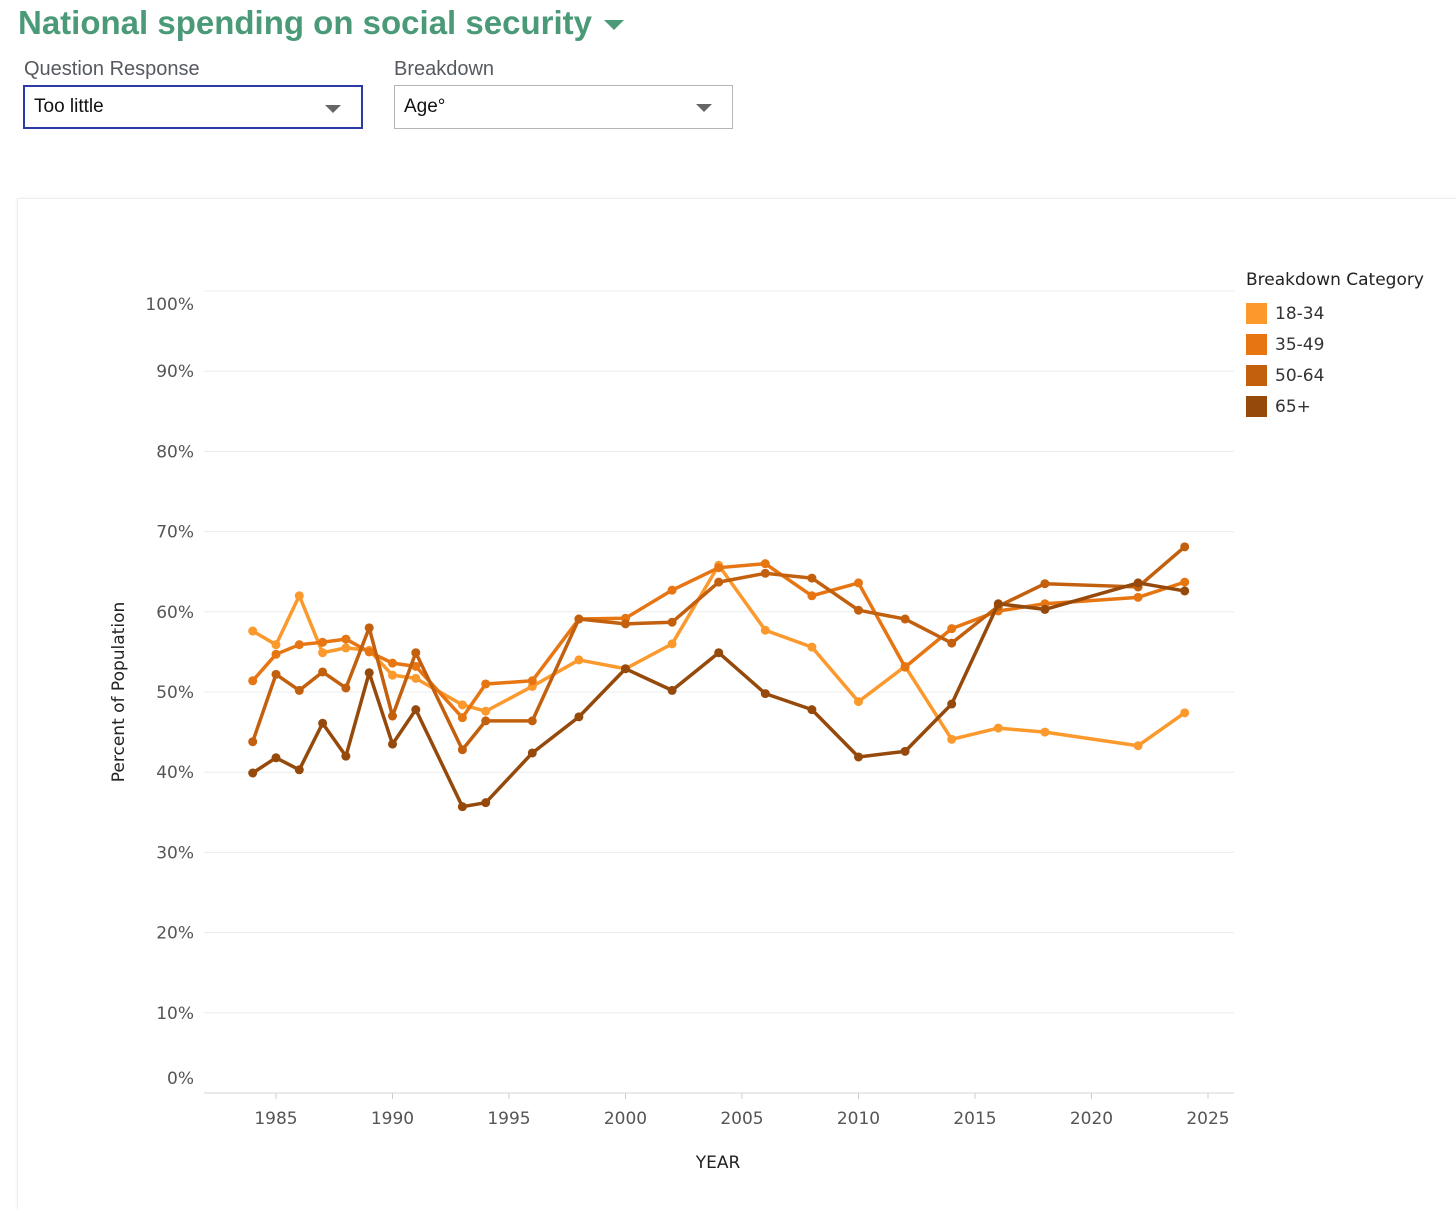 The image size is (1456, 1209). I want to click on y-tick-label: 0%, so click(180, 1079).